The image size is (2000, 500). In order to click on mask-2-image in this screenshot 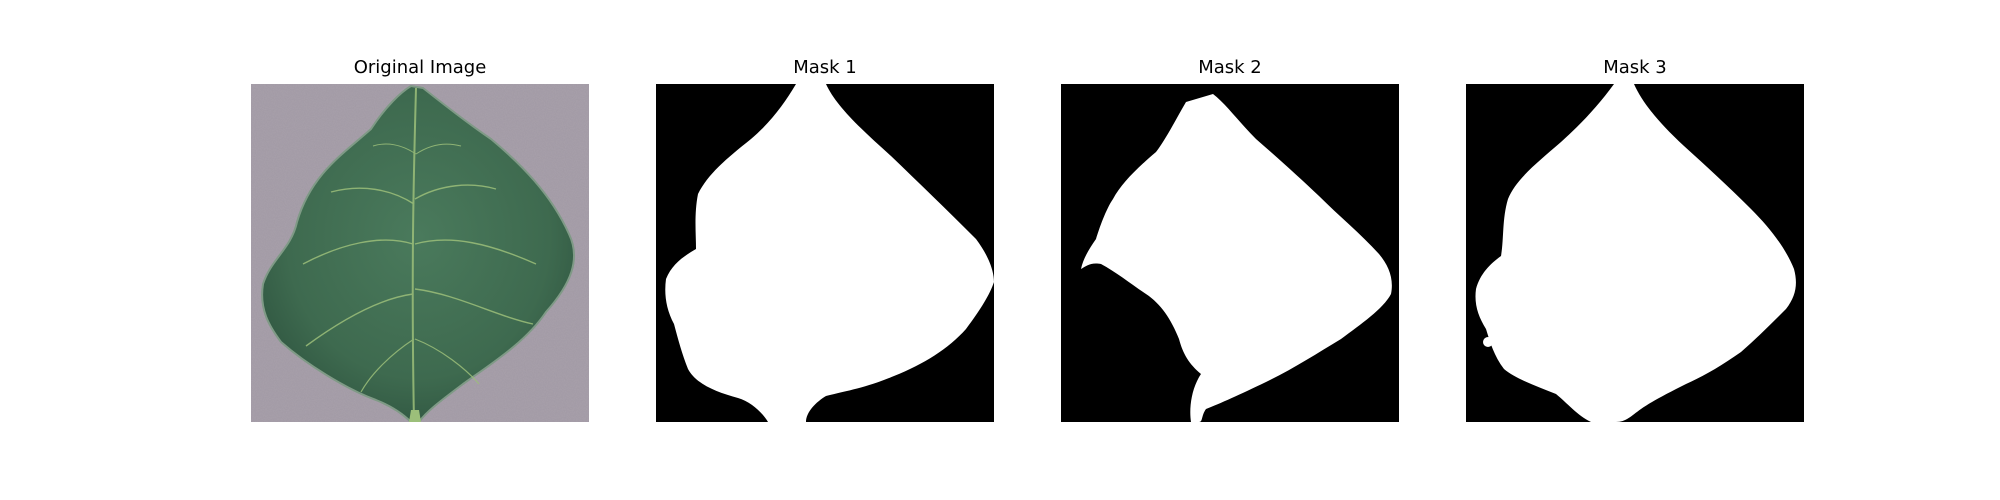, I will do `click(1230, 253)`.